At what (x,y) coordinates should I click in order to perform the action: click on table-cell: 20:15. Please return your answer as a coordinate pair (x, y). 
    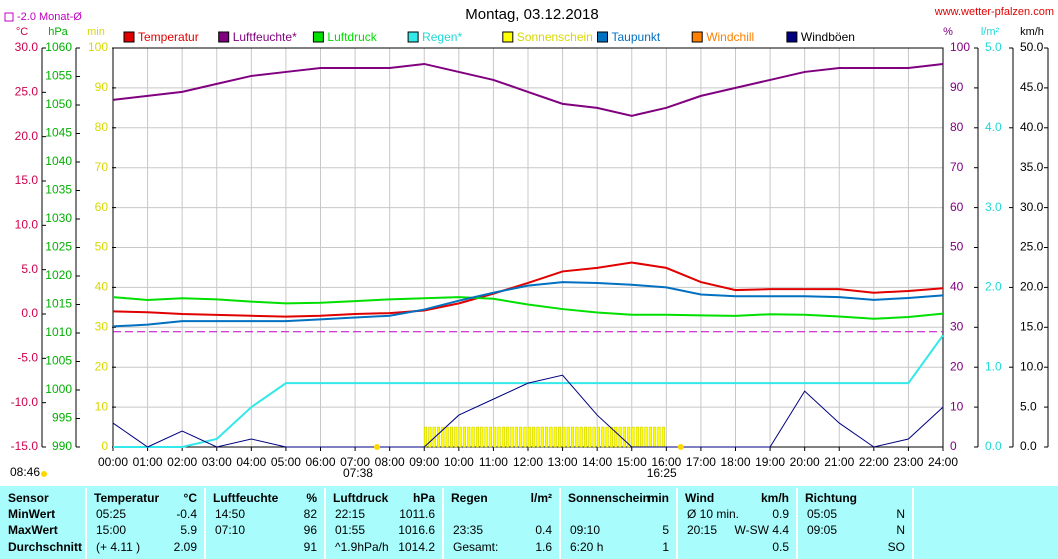
    Looking at the image, I should click on (702, 530).